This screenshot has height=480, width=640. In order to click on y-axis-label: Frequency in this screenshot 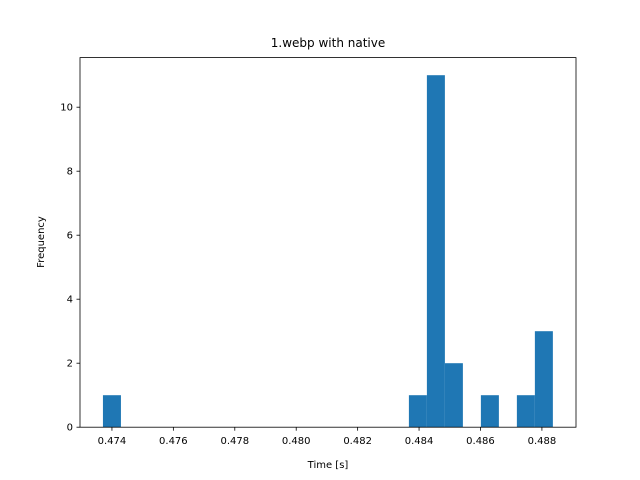, I will do `click(41, 242)`.